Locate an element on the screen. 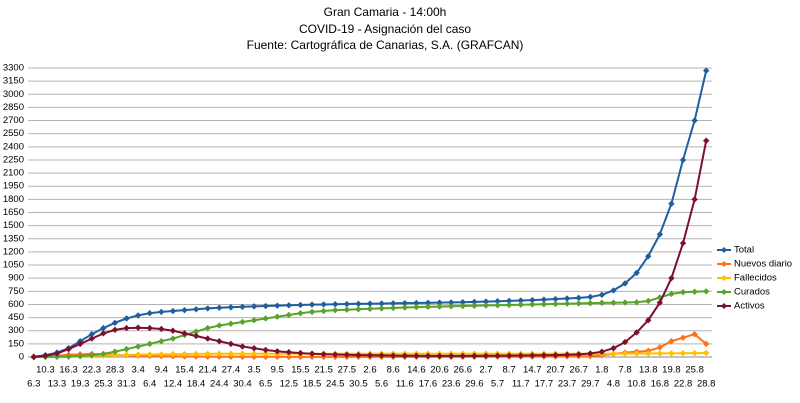  x-tick-label: 31.3 is located at coordinates (126, 384).